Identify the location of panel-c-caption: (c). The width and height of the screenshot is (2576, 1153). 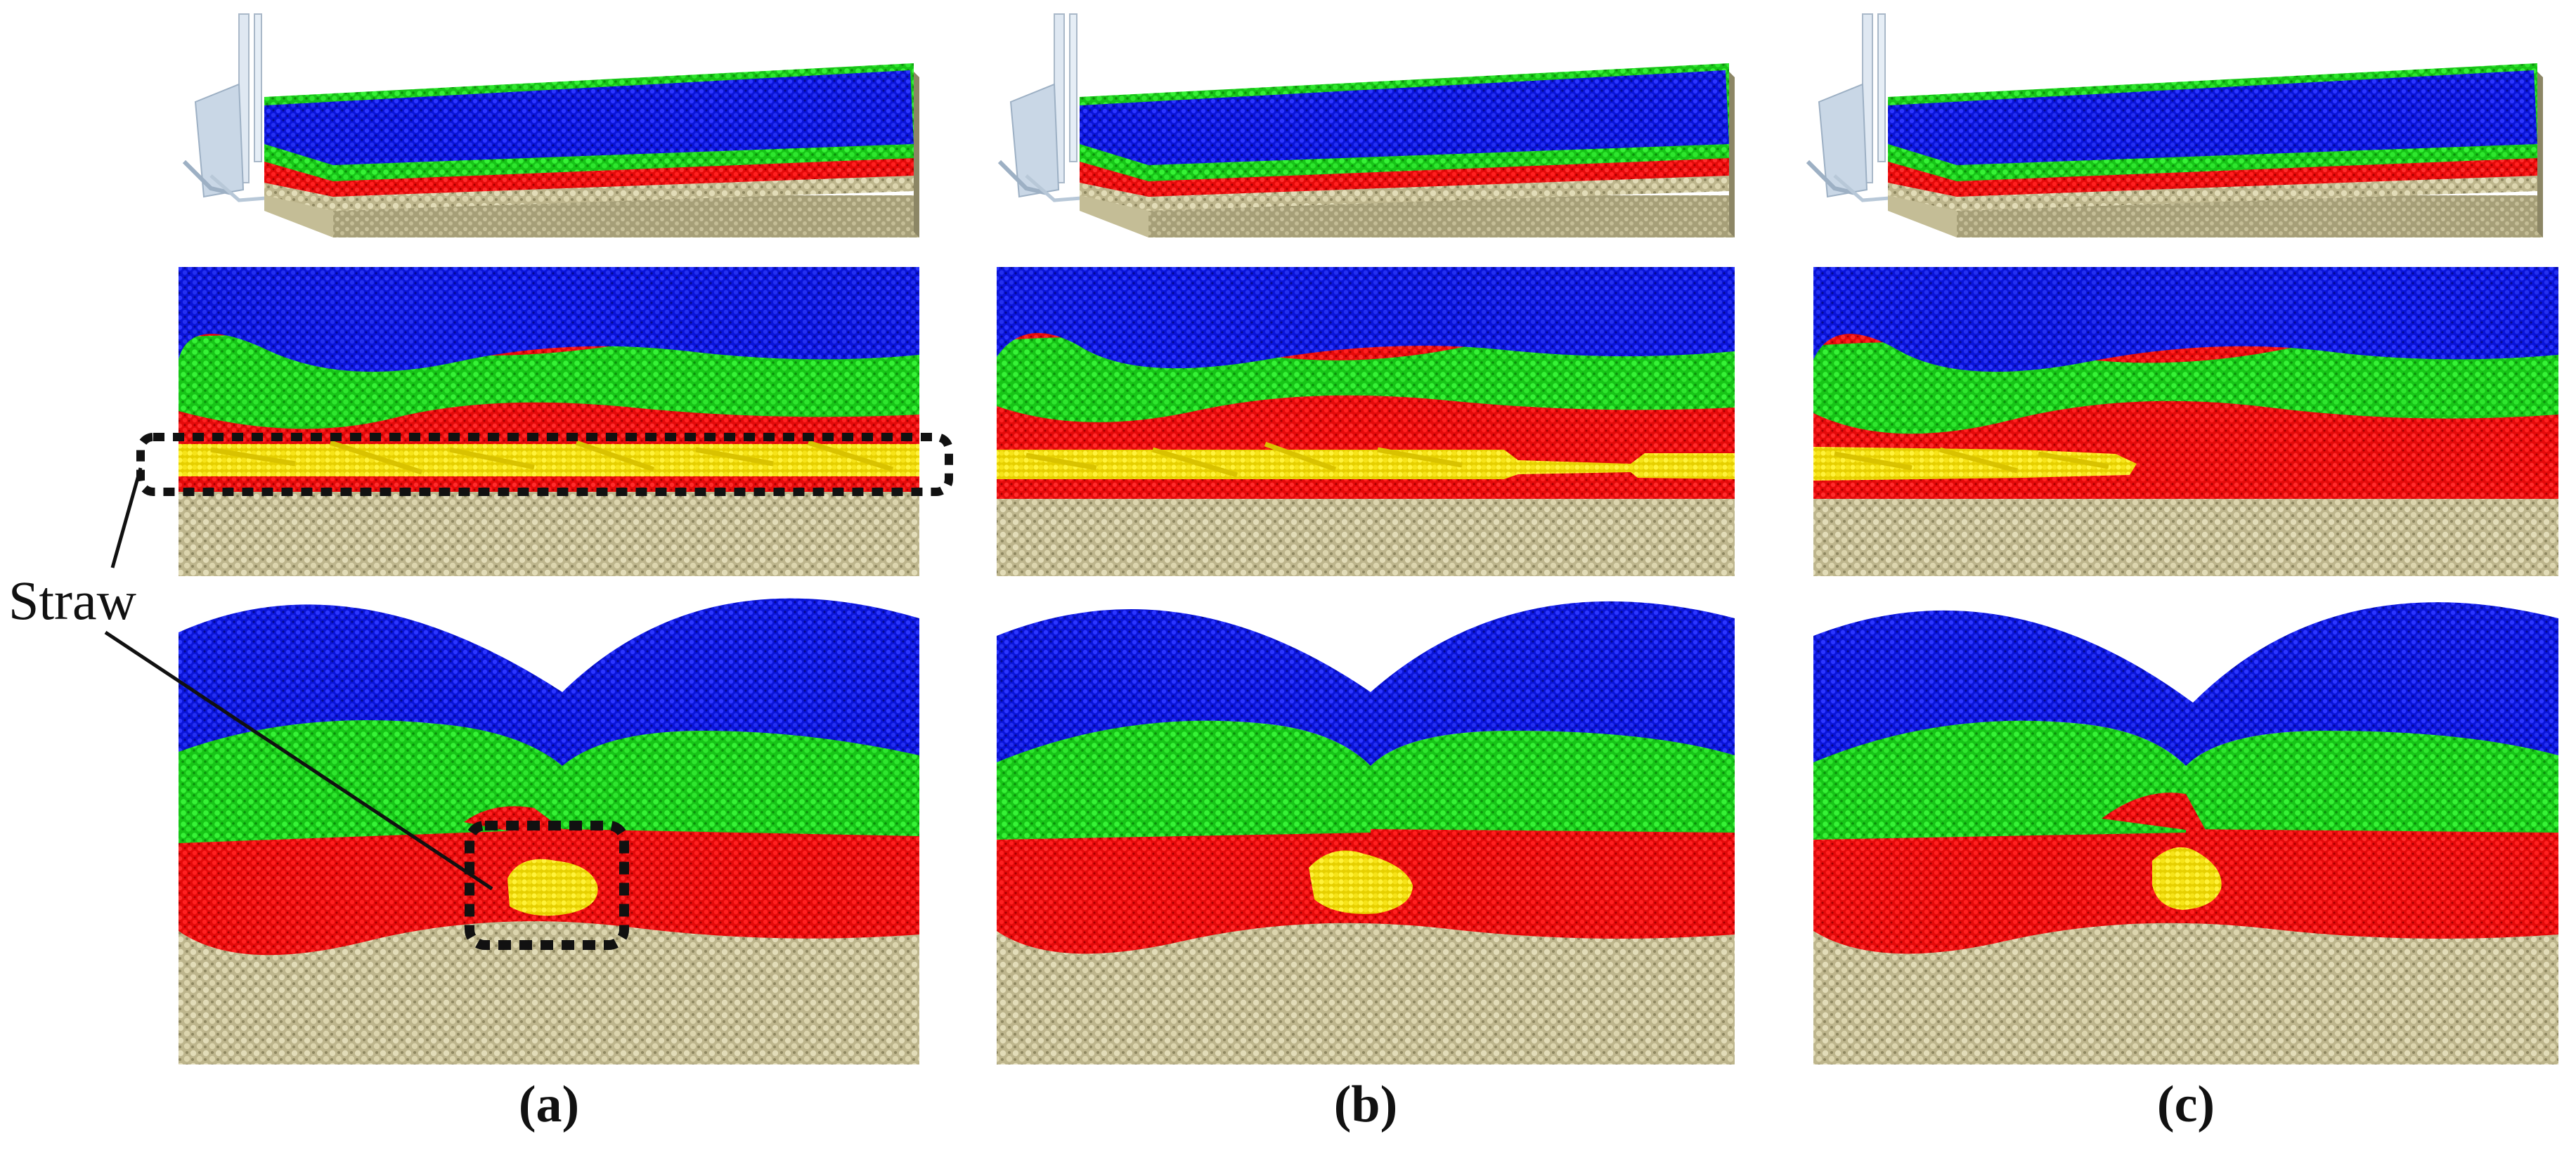
(2186, 1105).